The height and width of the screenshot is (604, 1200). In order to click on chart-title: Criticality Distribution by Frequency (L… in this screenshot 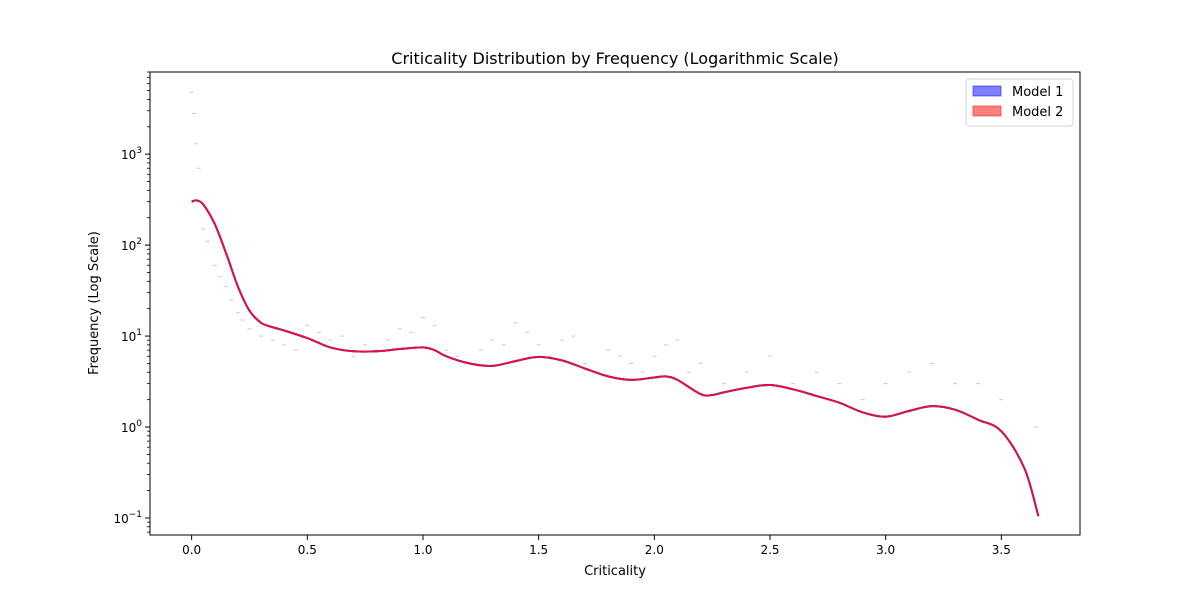, I will do `click(614, 58)`.